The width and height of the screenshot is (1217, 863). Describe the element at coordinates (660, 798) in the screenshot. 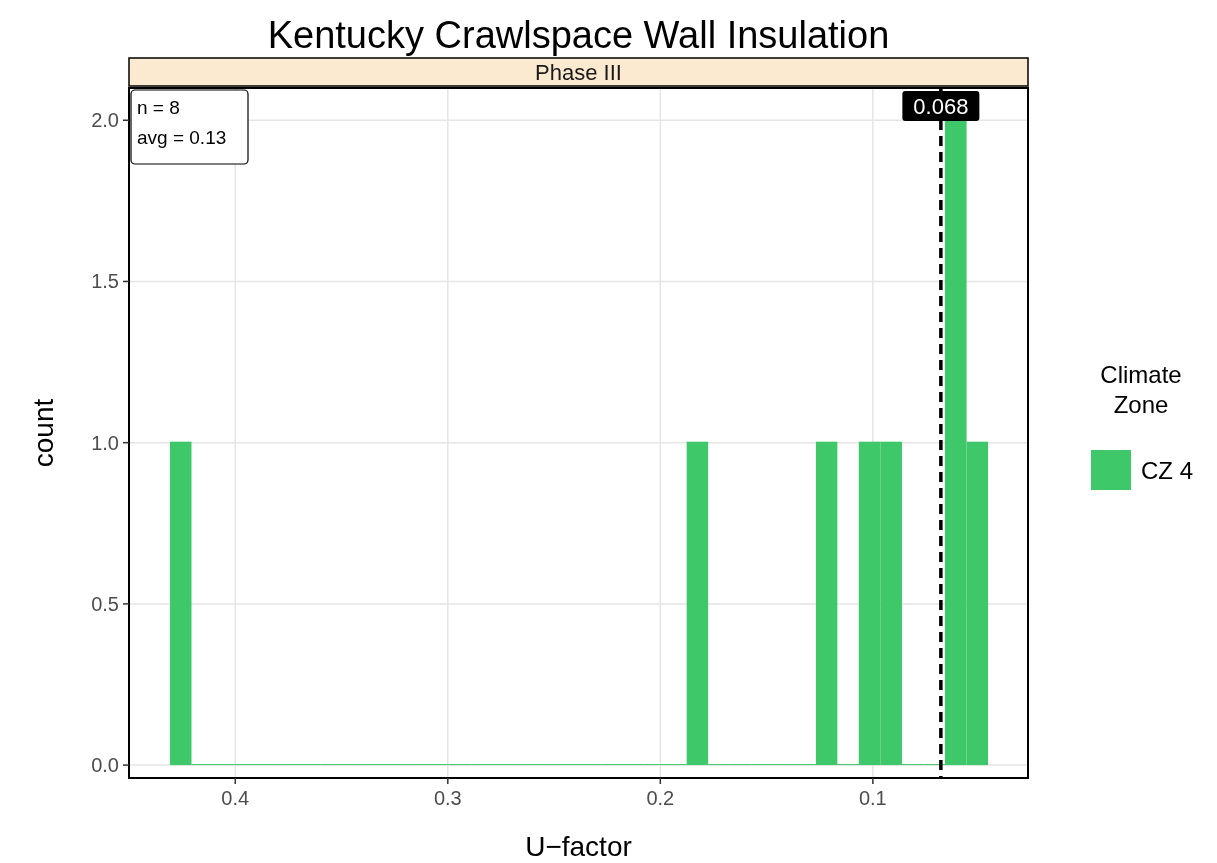

I see `x-tick-label: 0.2` at that location.